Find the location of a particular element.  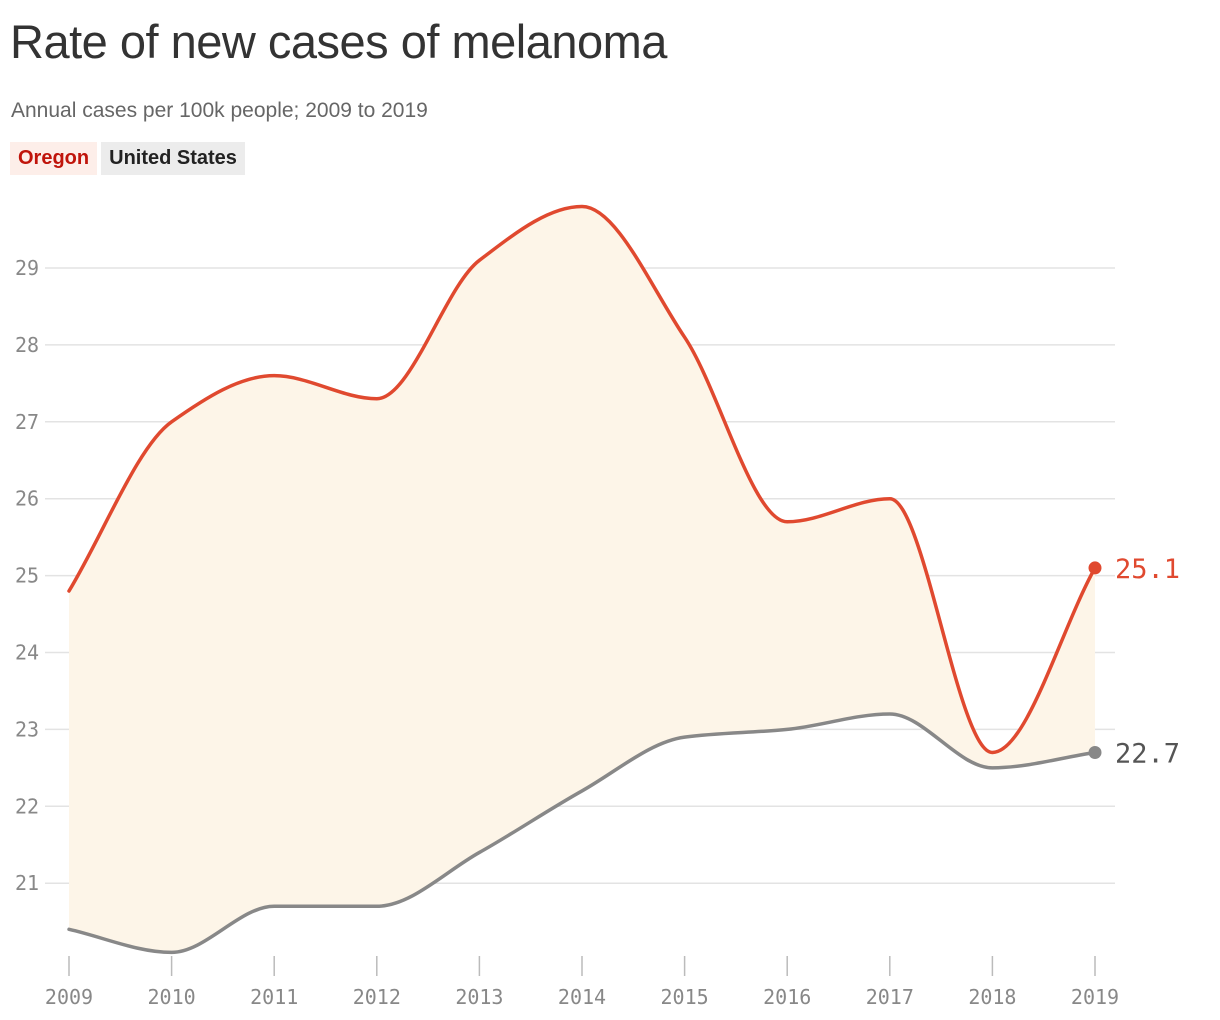

x-tick-label: 2012 is located at coordinates (377, 997).